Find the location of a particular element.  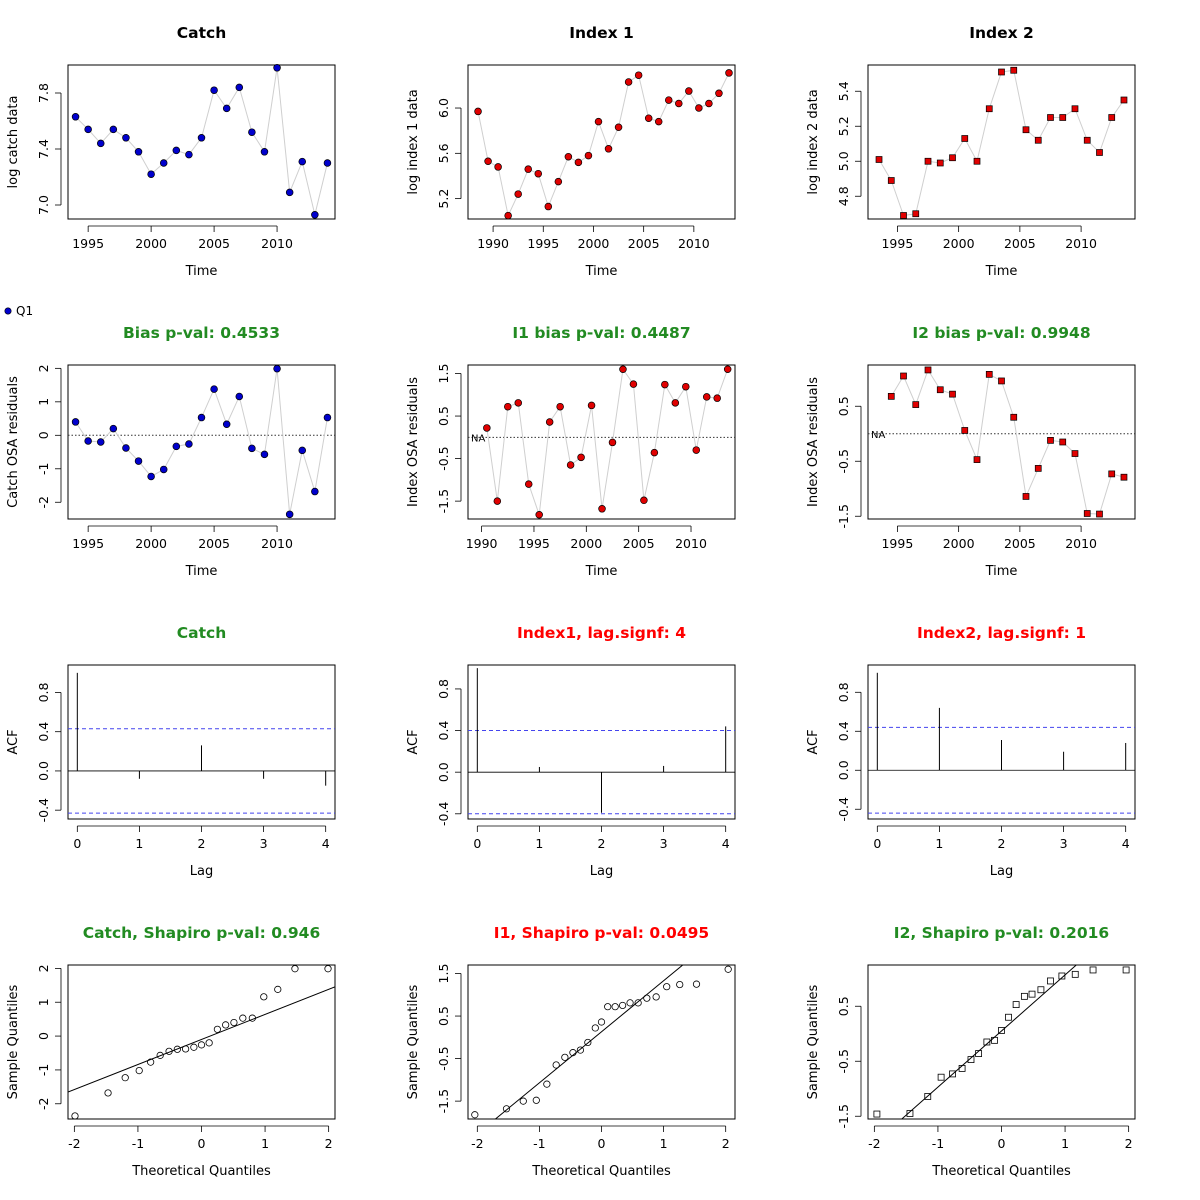

x-axis-label: Time is located at coordinates (1001, 571).